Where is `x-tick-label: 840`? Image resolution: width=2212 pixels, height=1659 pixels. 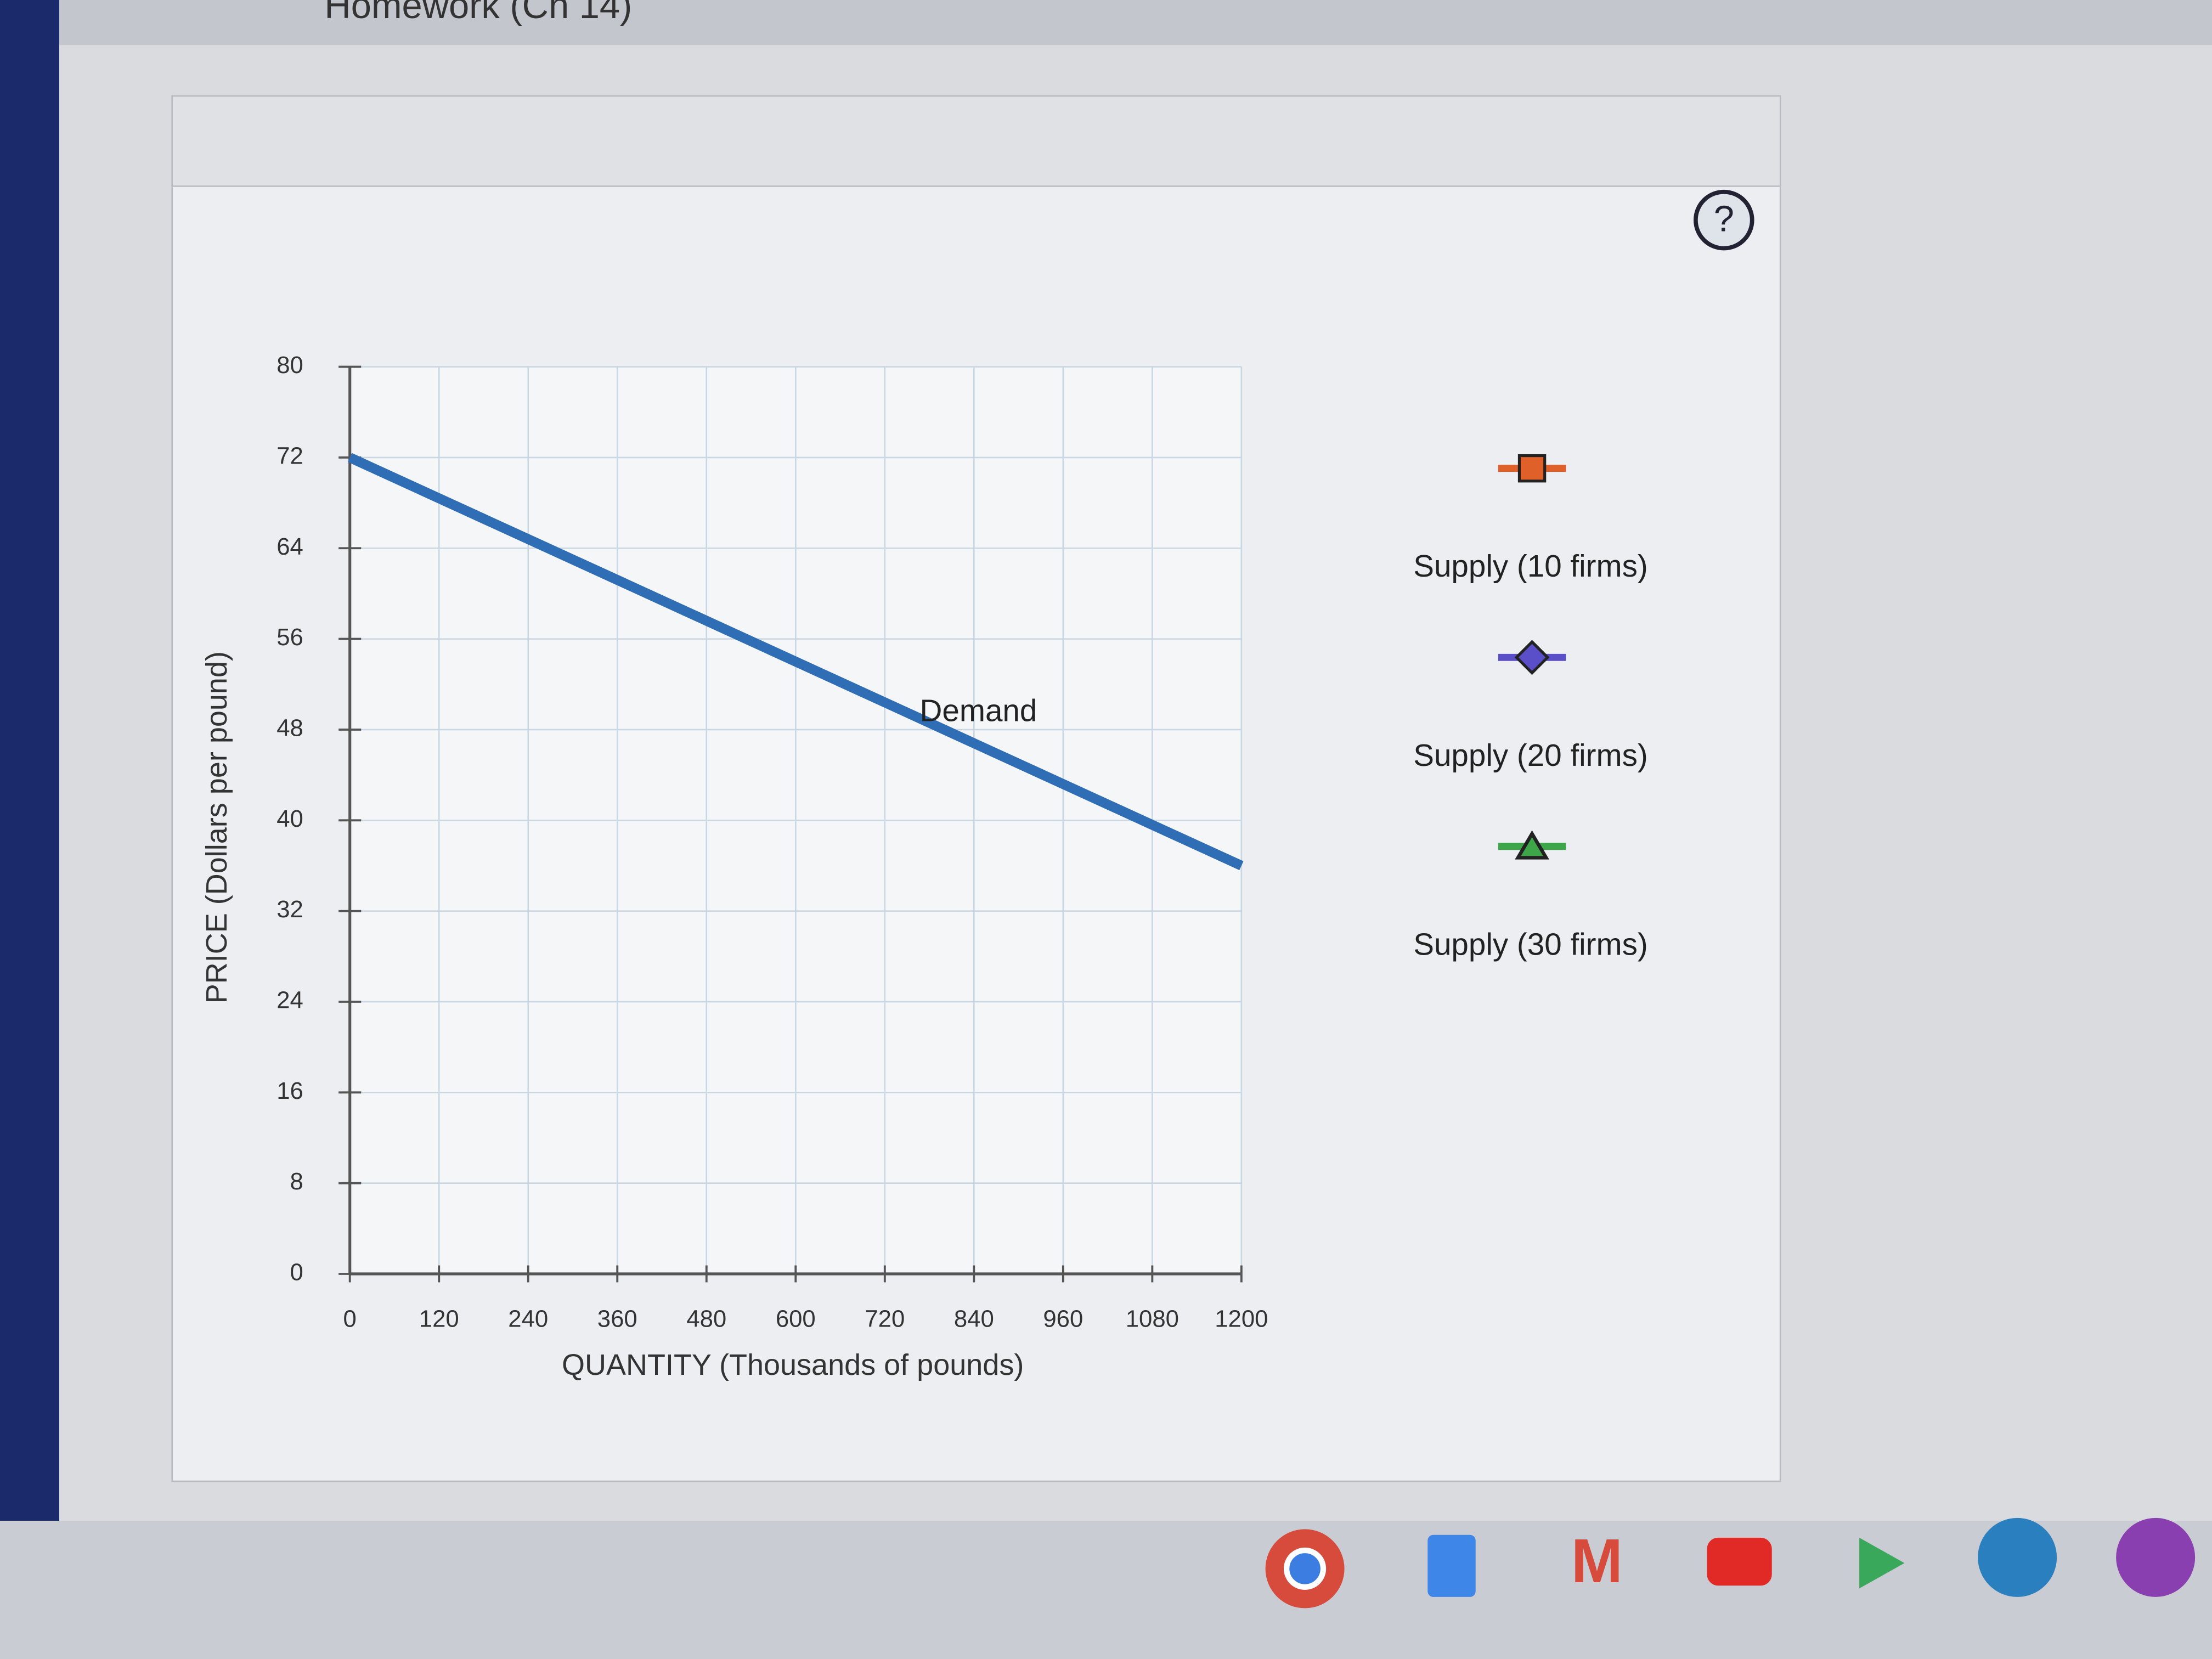 x-tick-label: 840 is located at coordinates (974, 1318).